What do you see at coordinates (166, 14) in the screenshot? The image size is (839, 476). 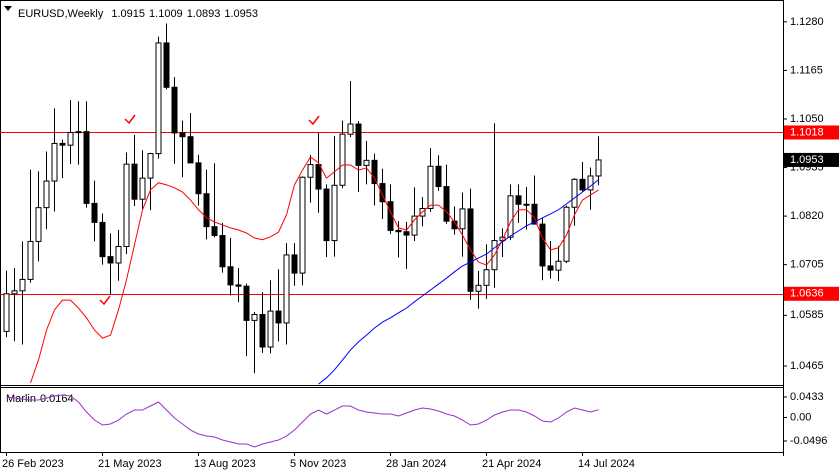 I see `high-value: 1.1009` at bounding box center [166, 14].